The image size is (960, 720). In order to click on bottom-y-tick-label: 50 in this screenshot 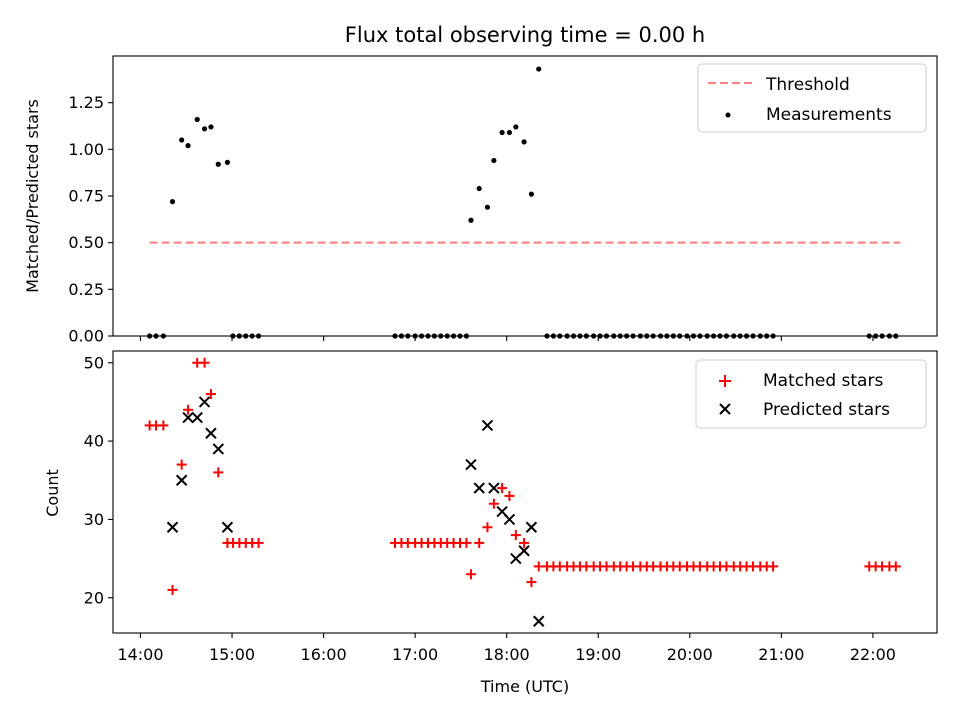, I will do `click(94, 362)`.